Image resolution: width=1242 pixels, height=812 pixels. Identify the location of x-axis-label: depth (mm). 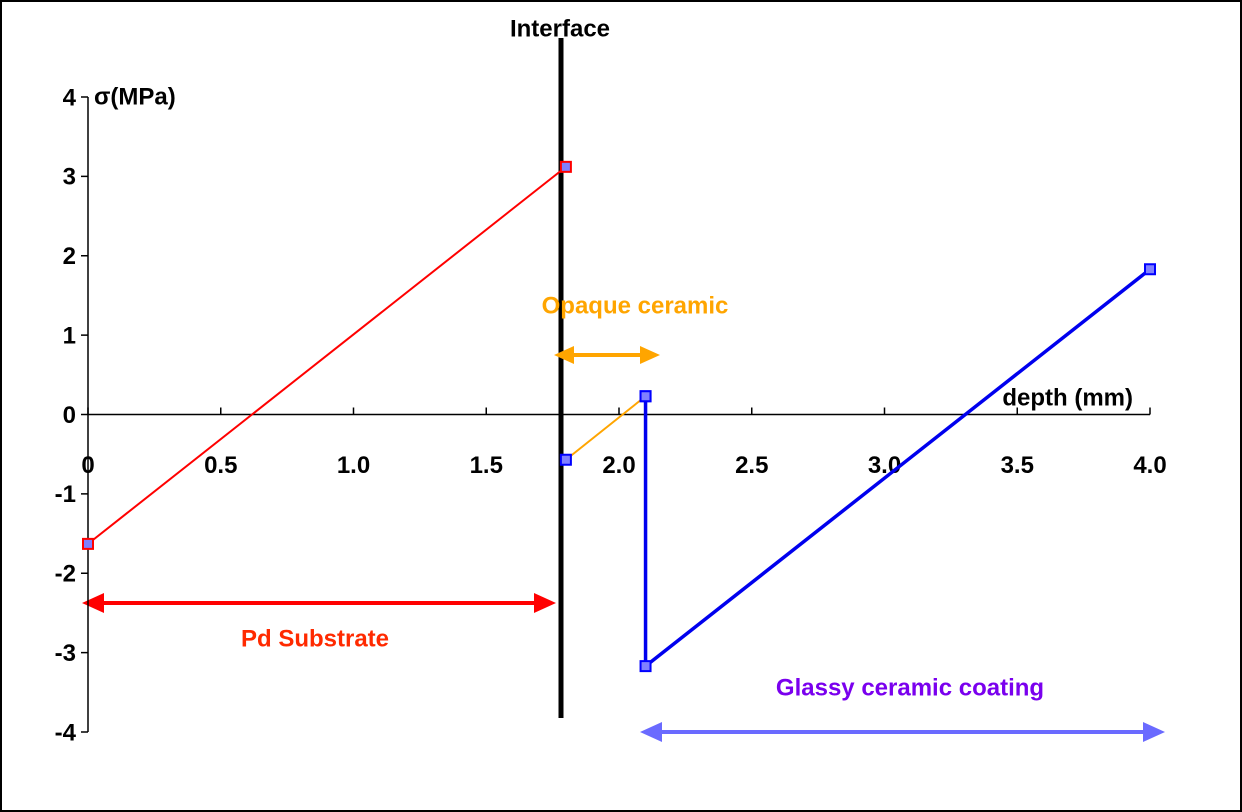
(1067, 397).